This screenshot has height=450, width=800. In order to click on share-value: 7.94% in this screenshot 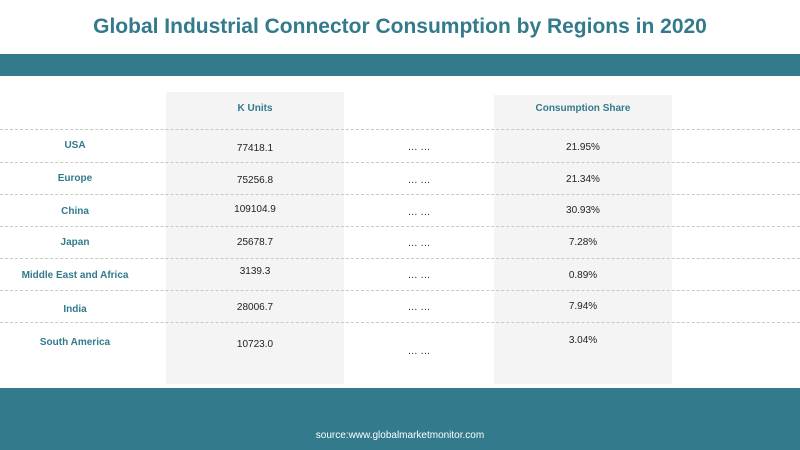, I will do `click(583, 306)`.